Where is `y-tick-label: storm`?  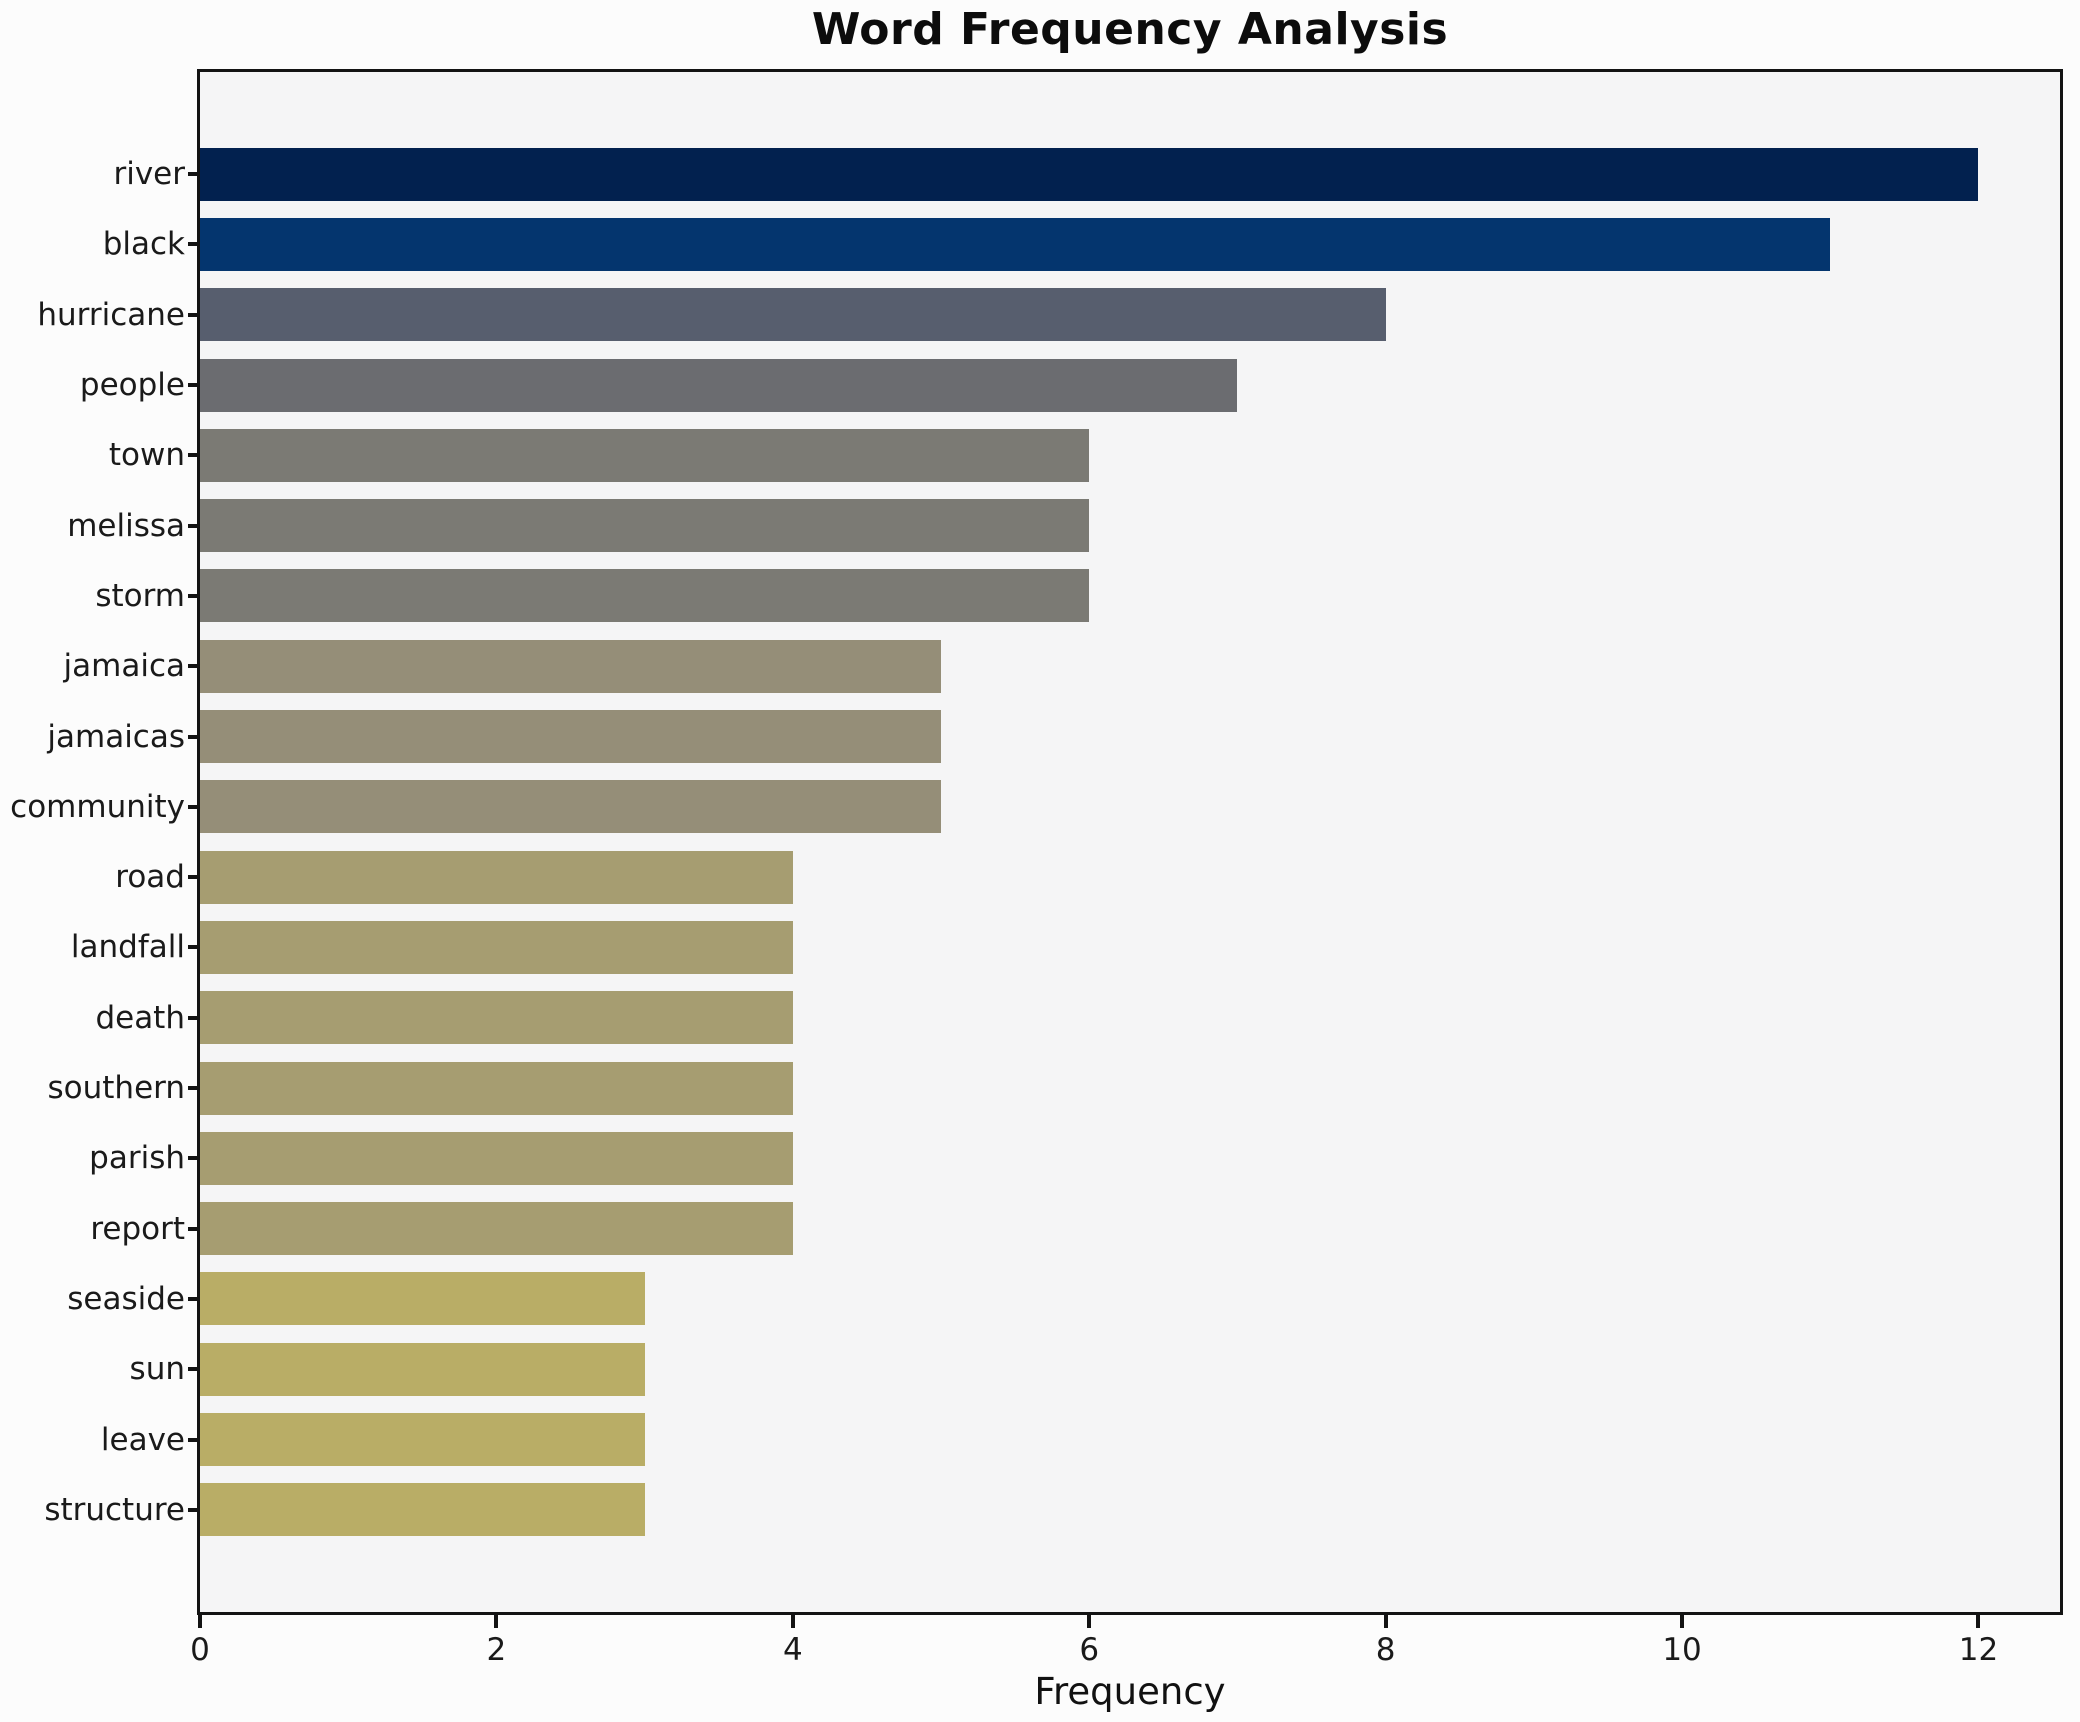 y-tick-label: storm is located at coordinates (140, 595).